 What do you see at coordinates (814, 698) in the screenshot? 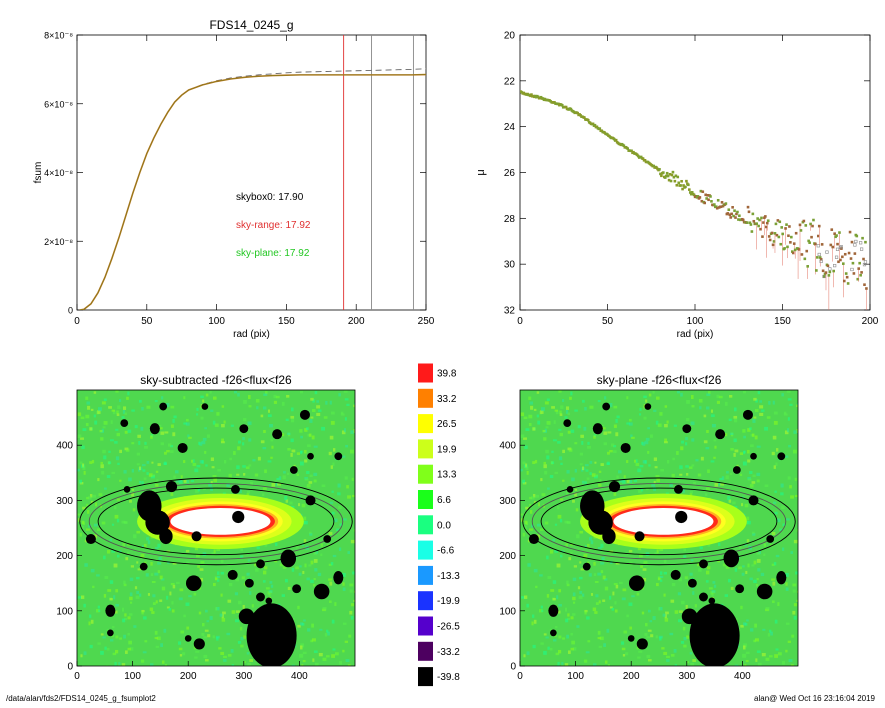
I see `footer-timestamp: alan@ Wed Oct 16 23:16:04 2019` at bounding box center [814, 698].